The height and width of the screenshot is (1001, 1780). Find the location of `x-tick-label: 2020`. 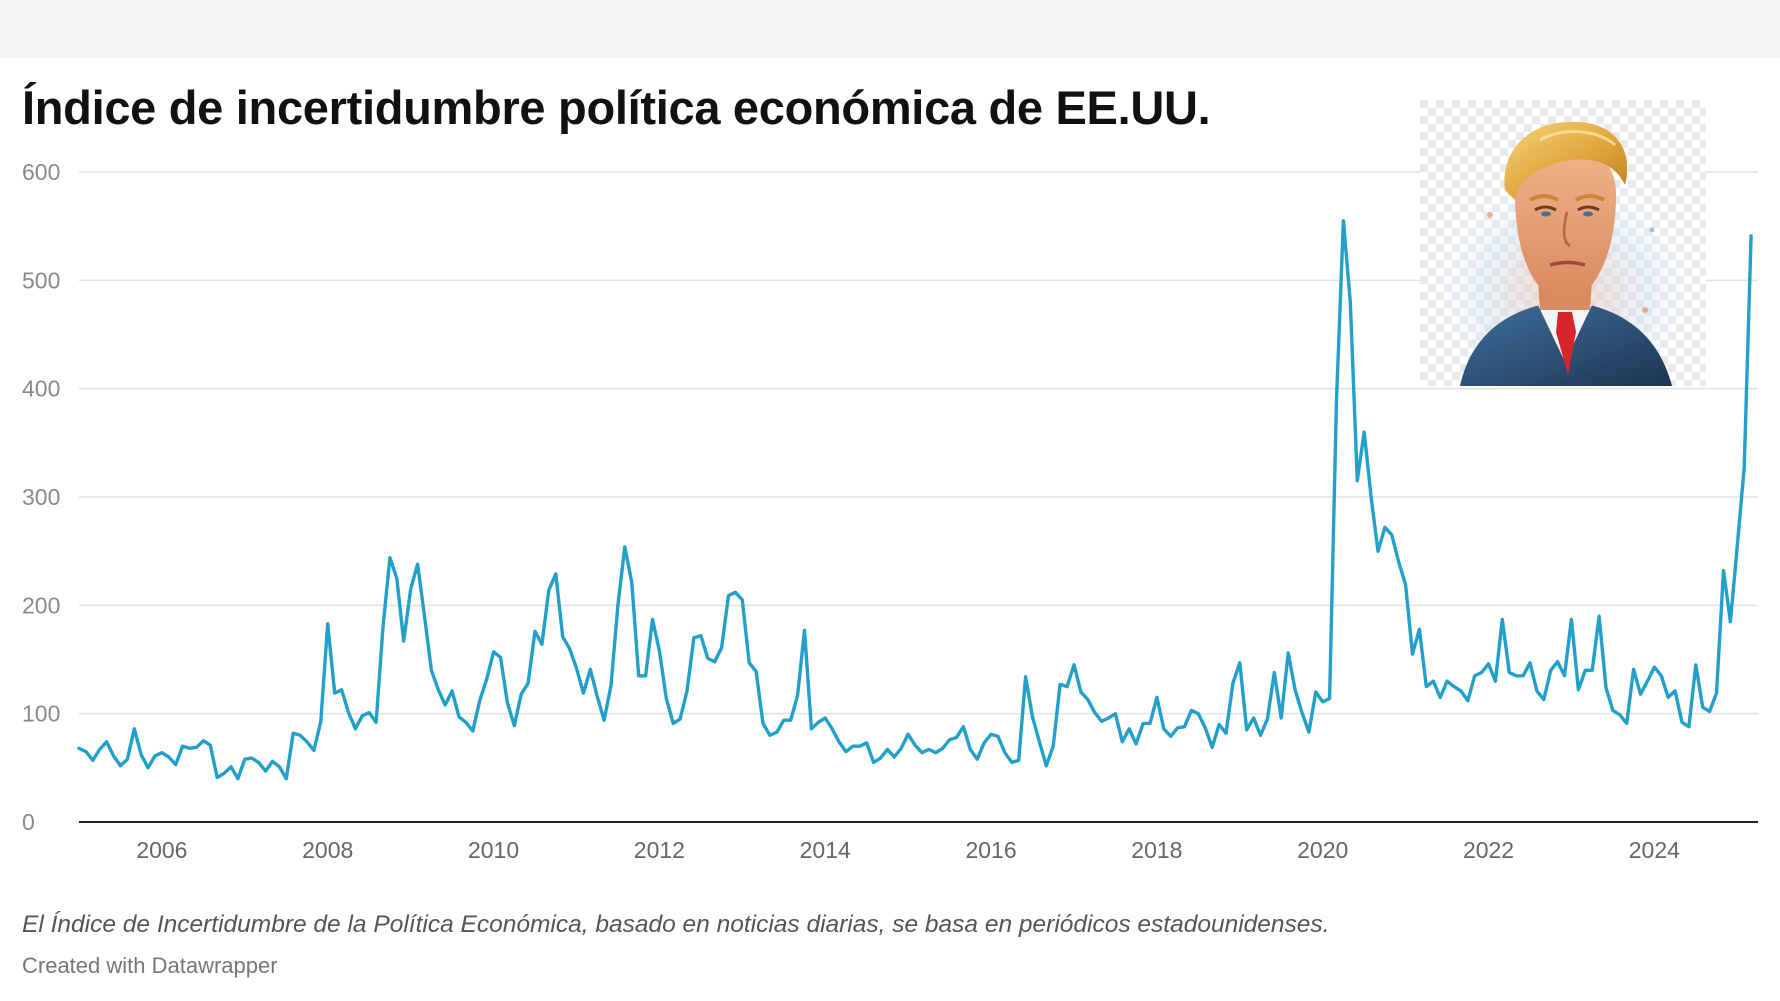

x-tick-label: 2020 is located at coordinates (1322, 850).